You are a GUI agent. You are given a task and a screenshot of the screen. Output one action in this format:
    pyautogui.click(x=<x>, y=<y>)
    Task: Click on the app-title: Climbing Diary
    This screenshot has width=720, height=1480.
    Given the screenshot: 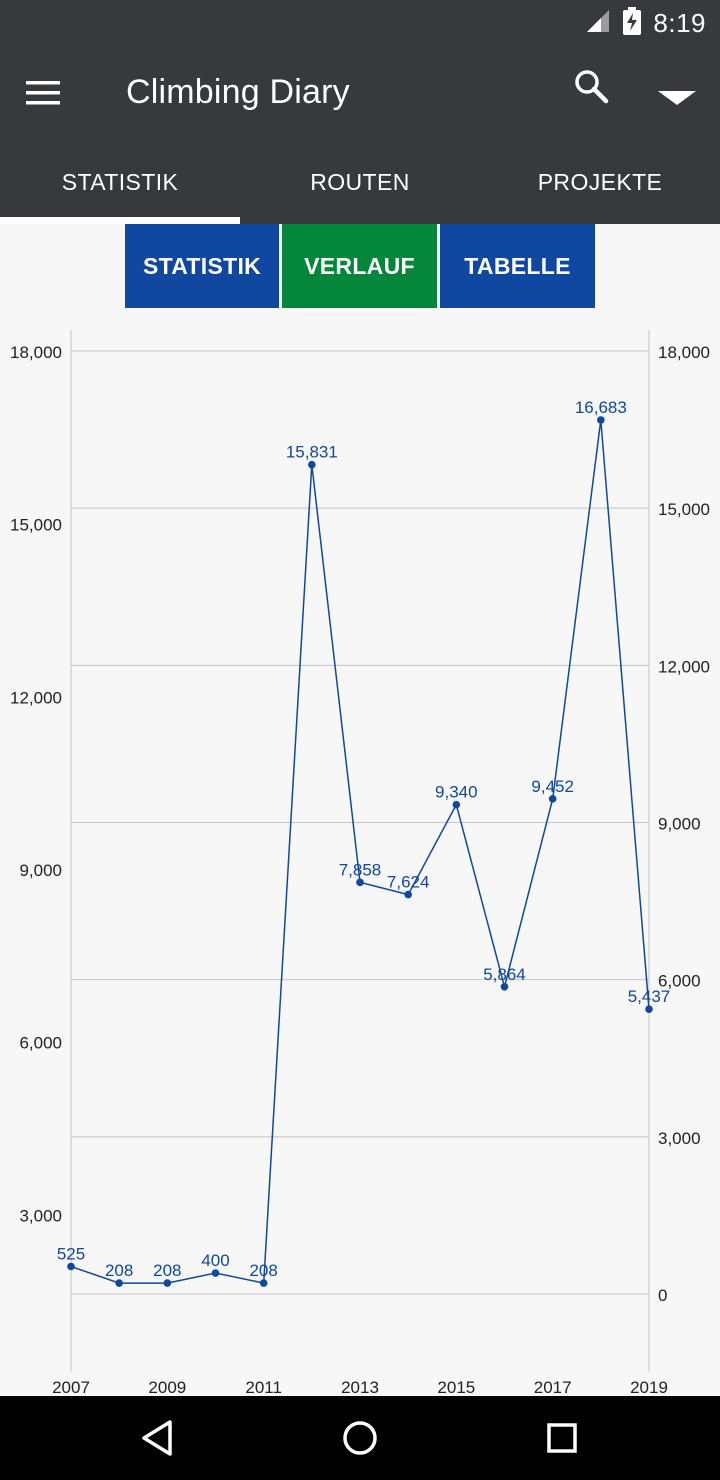 What is the action you would take?
    pyautogui.click(x=238, y=92)
    